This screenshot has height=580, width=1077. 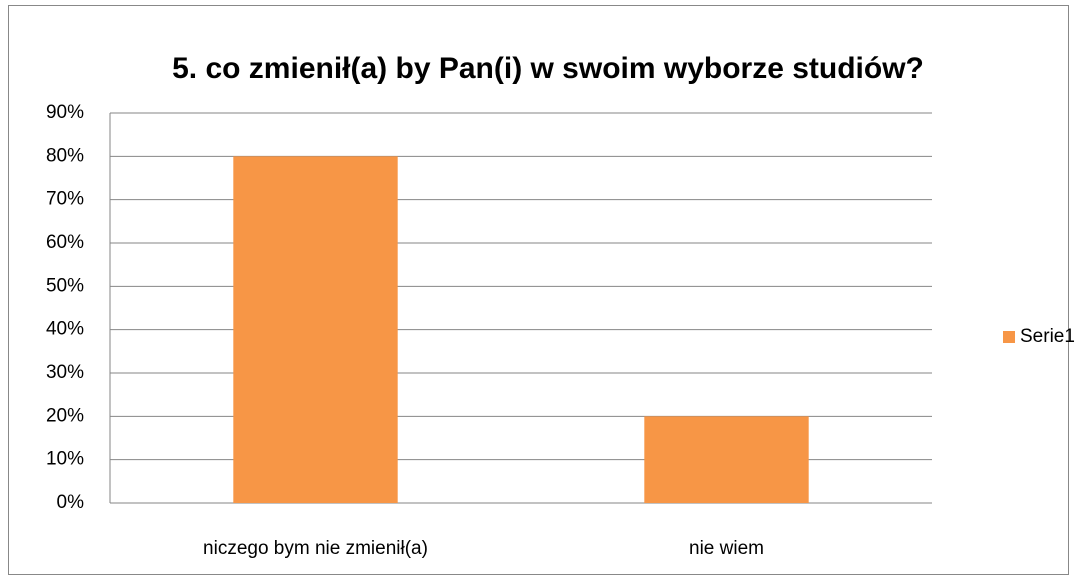 What do you see at coordinates (65, 112) in the screenshot?
I see `y-tick-label: 90%` at bounding box center [65, 112].